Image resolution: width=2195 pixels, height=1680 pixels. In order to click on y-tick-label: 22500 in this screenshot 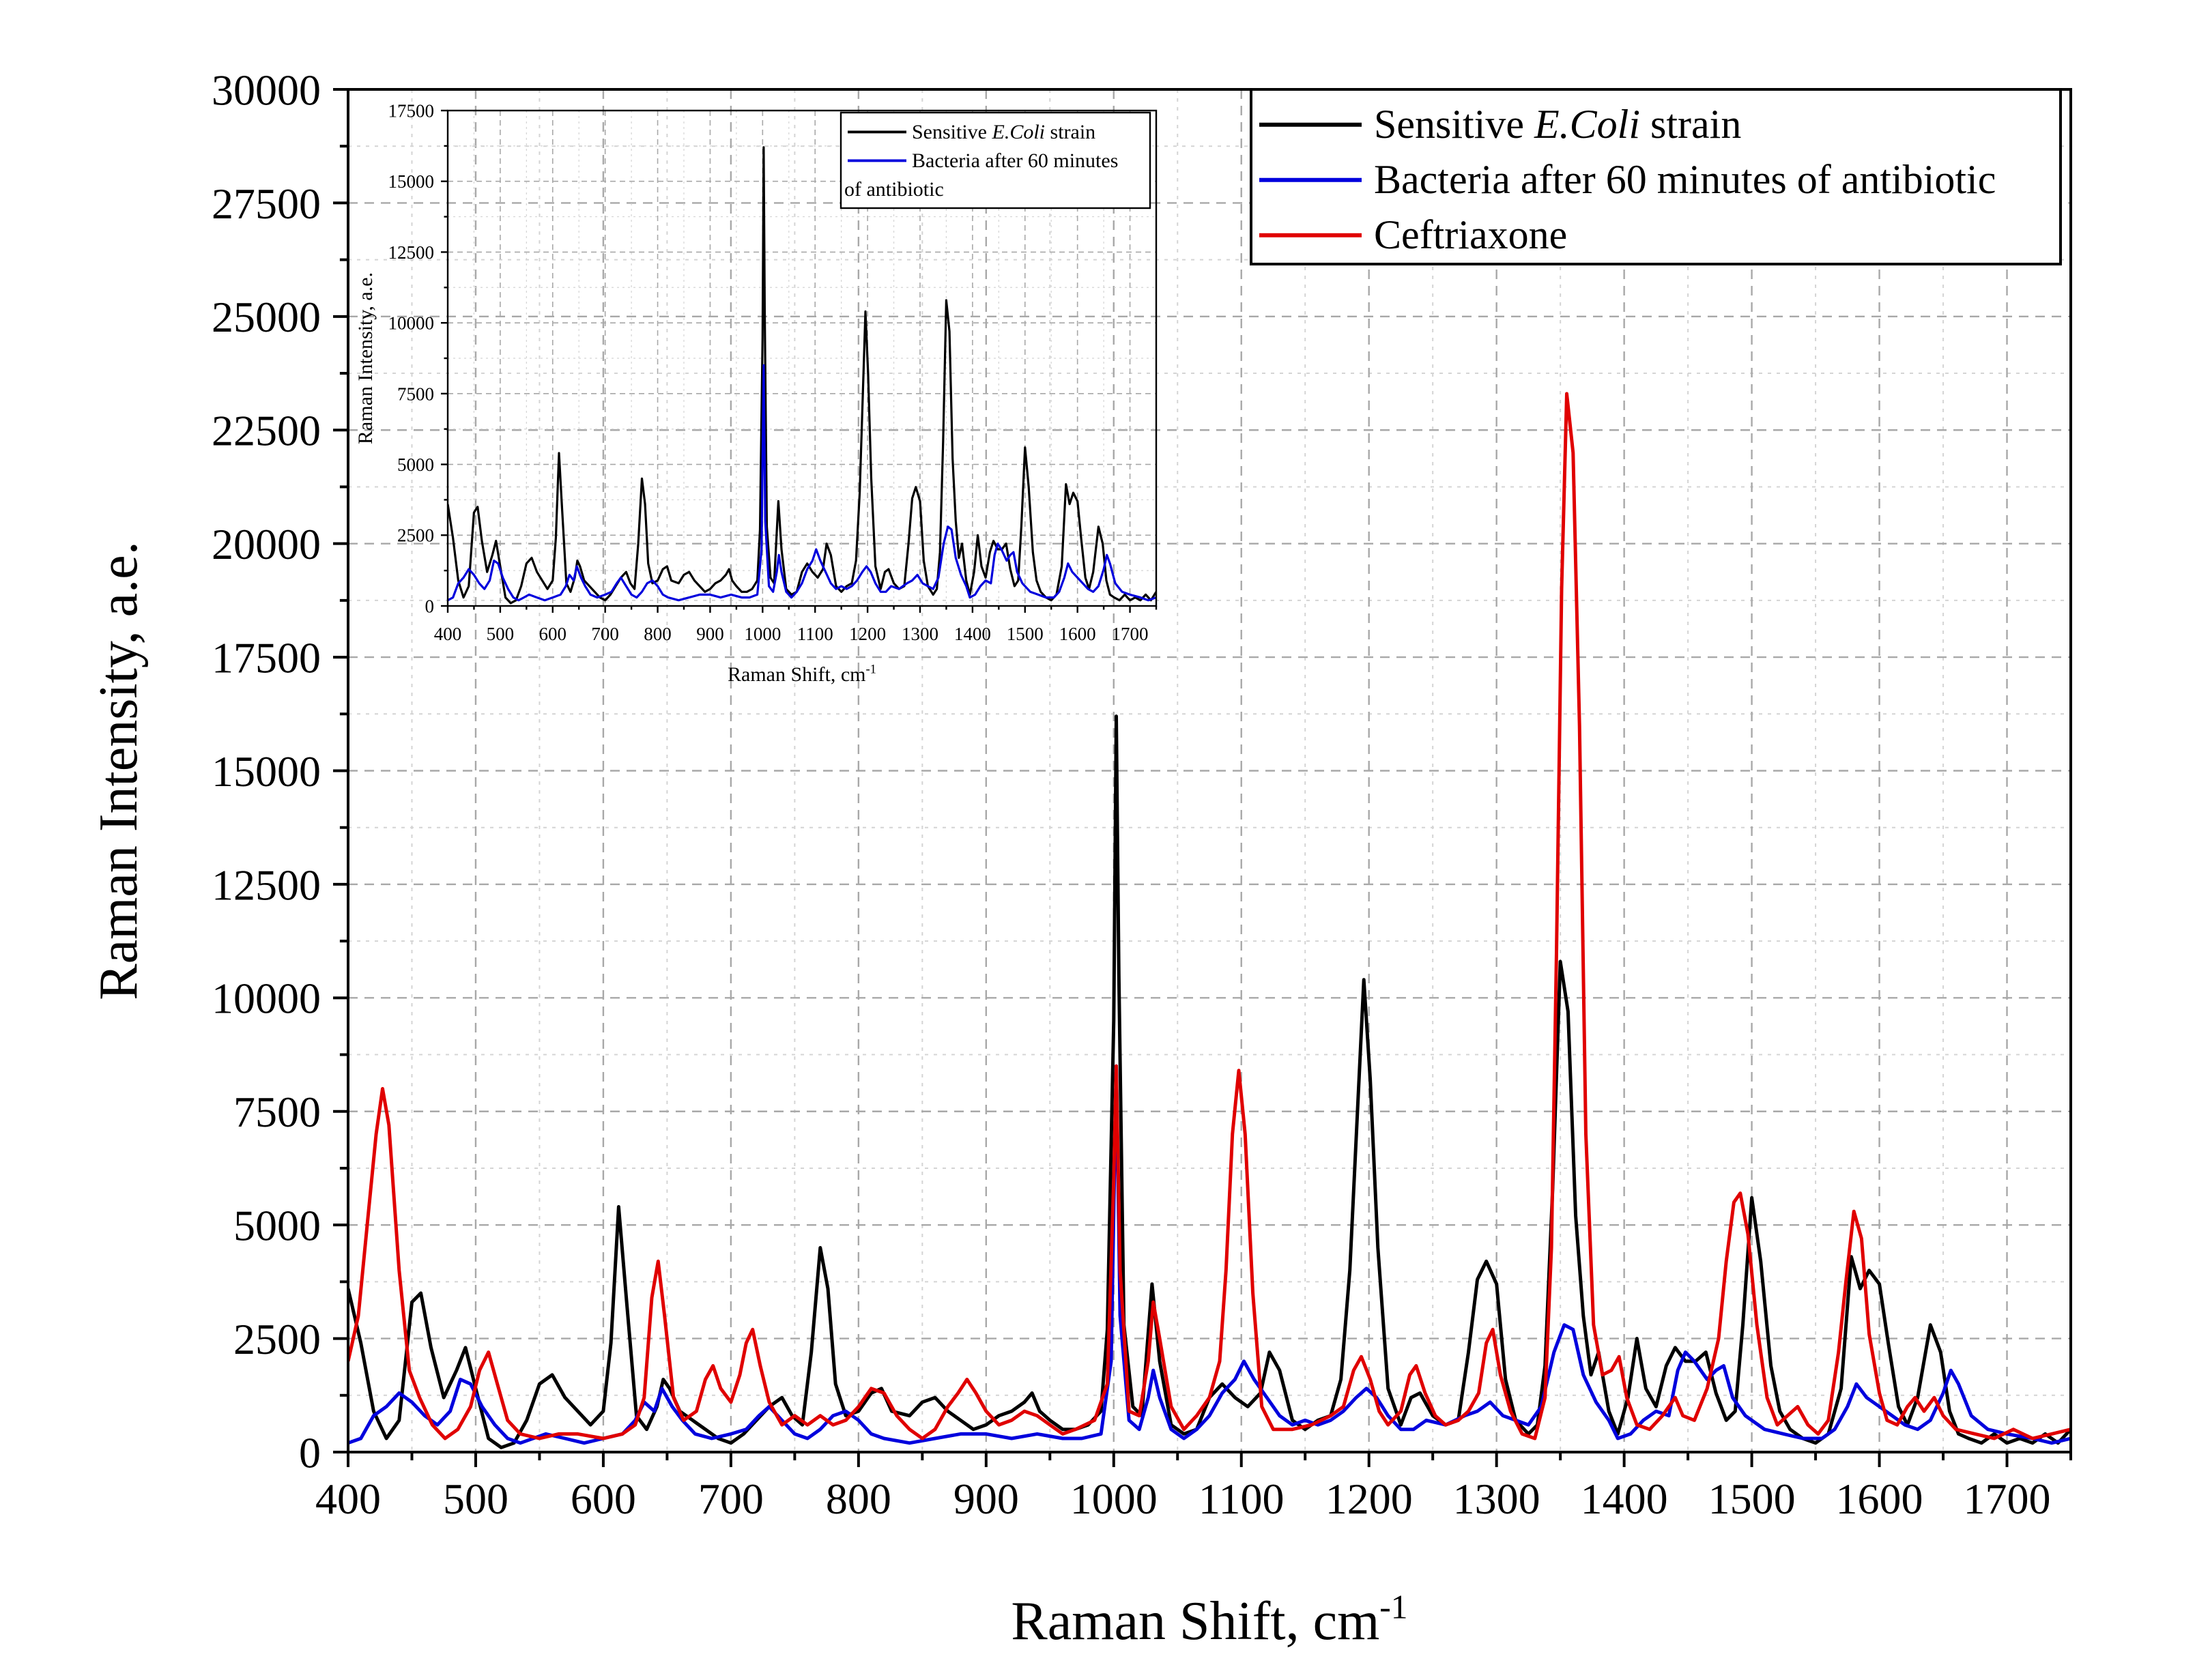, I will do `click(266, 431)`.